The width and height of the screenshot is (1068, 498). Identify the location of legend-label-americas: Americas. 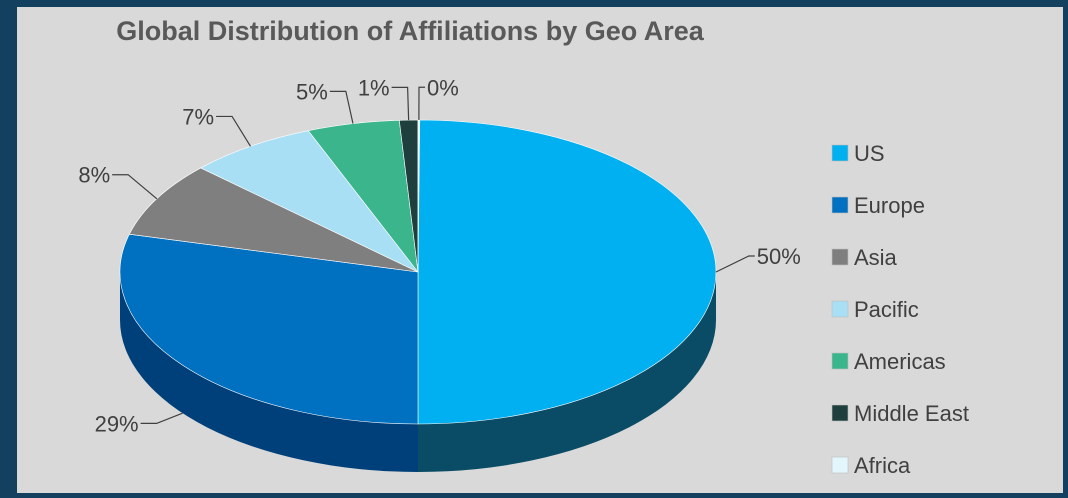
(900, 361).